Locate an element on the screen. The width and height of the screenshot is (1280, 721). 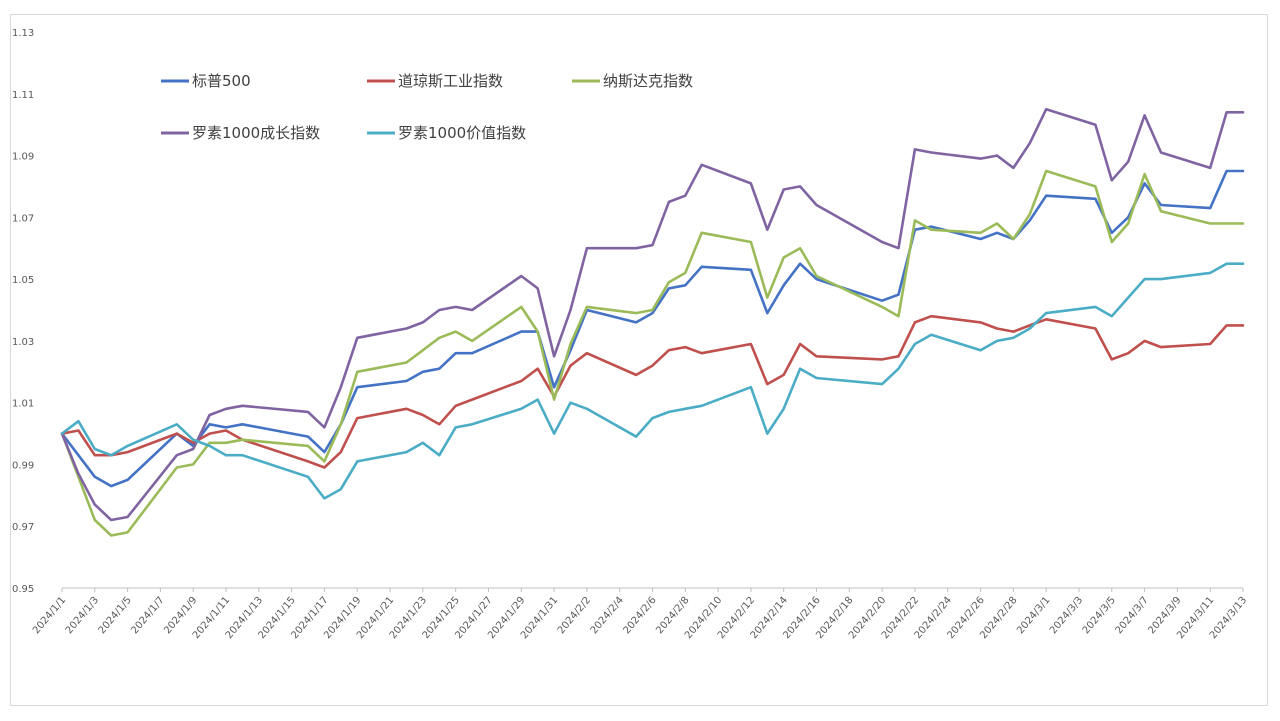
y-tick-label: 0.97 is located at coordinates (23, 527).